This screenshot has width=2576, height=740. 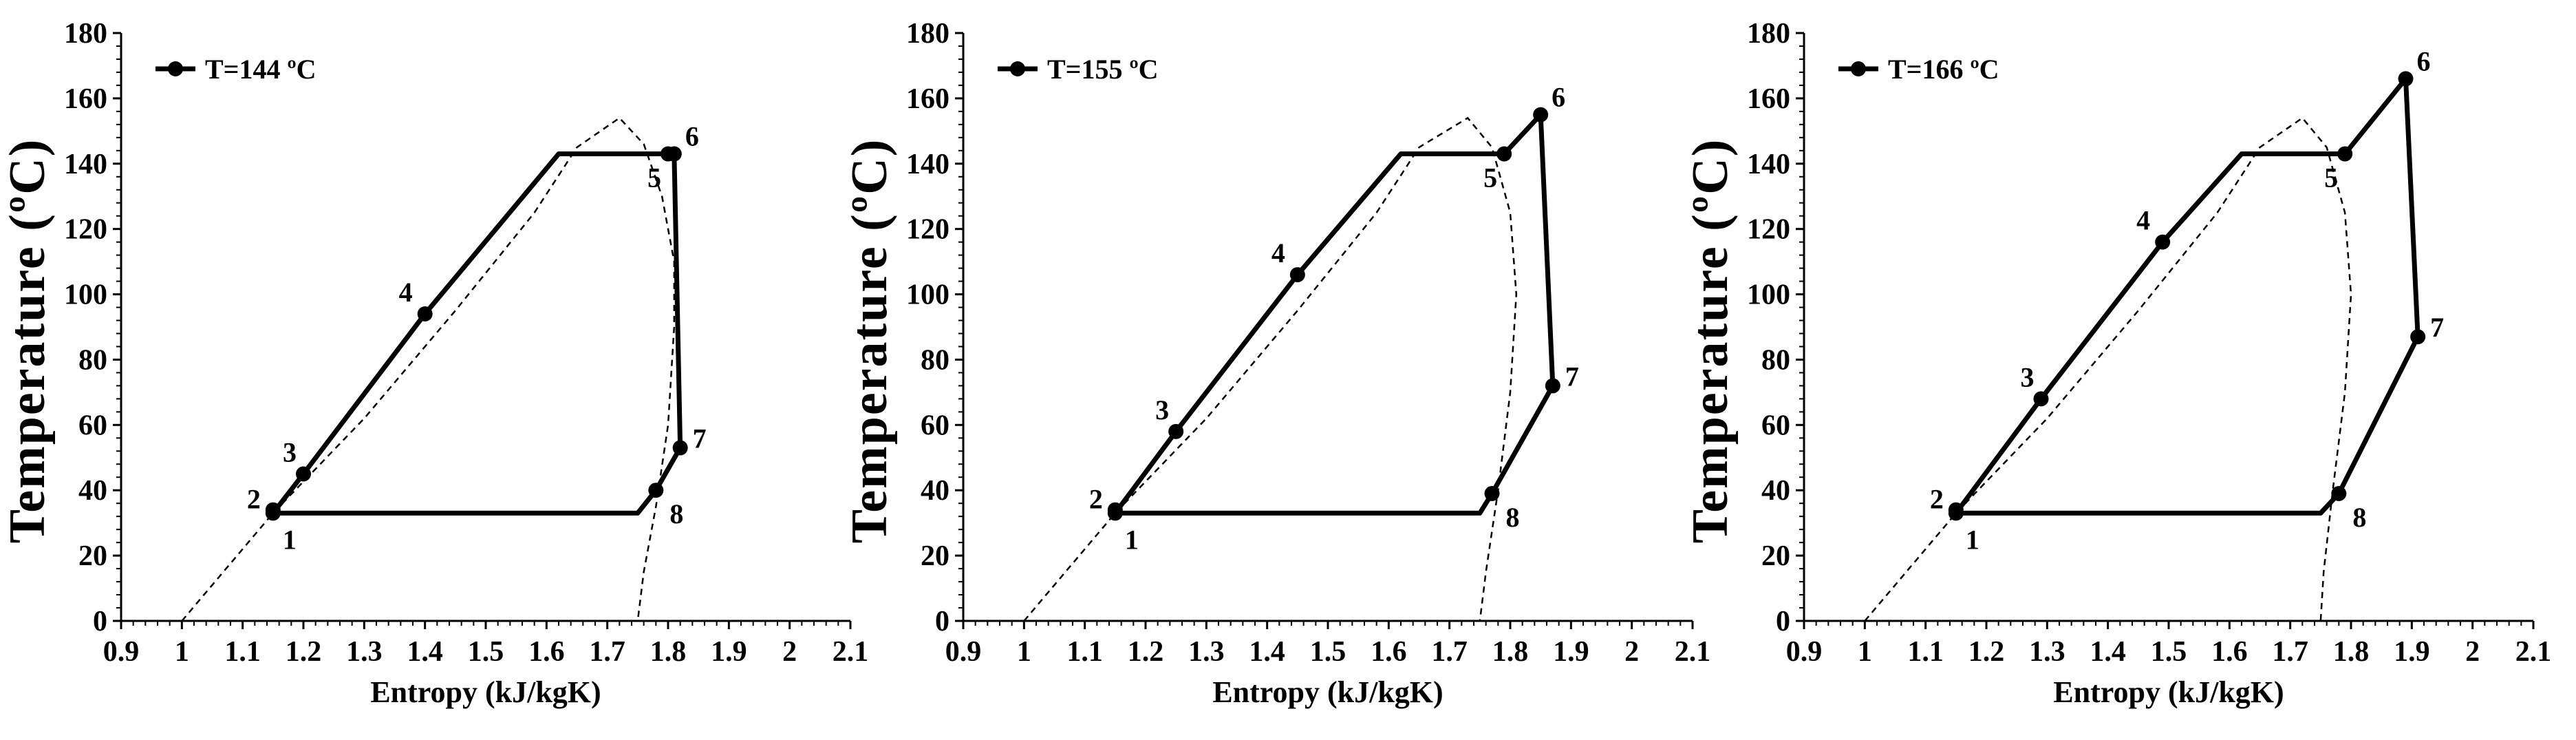 What do you see at coordinates (546, 652) in the screenshot?
I see `x-tick-label: 1.6` at bounding box center [546, 652].